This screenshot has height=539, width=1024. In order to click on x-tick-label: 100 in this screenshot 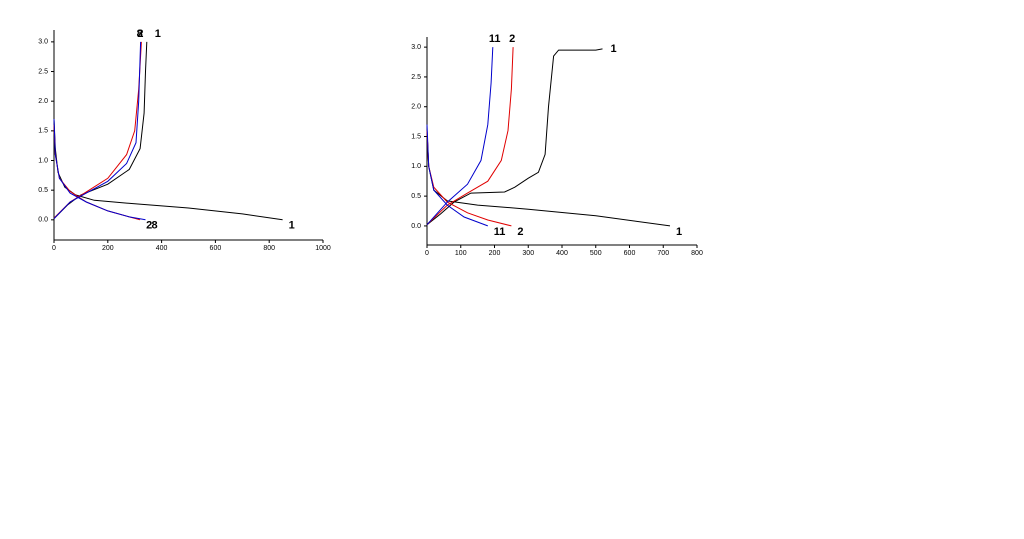, I will do `click(461, 253)`.